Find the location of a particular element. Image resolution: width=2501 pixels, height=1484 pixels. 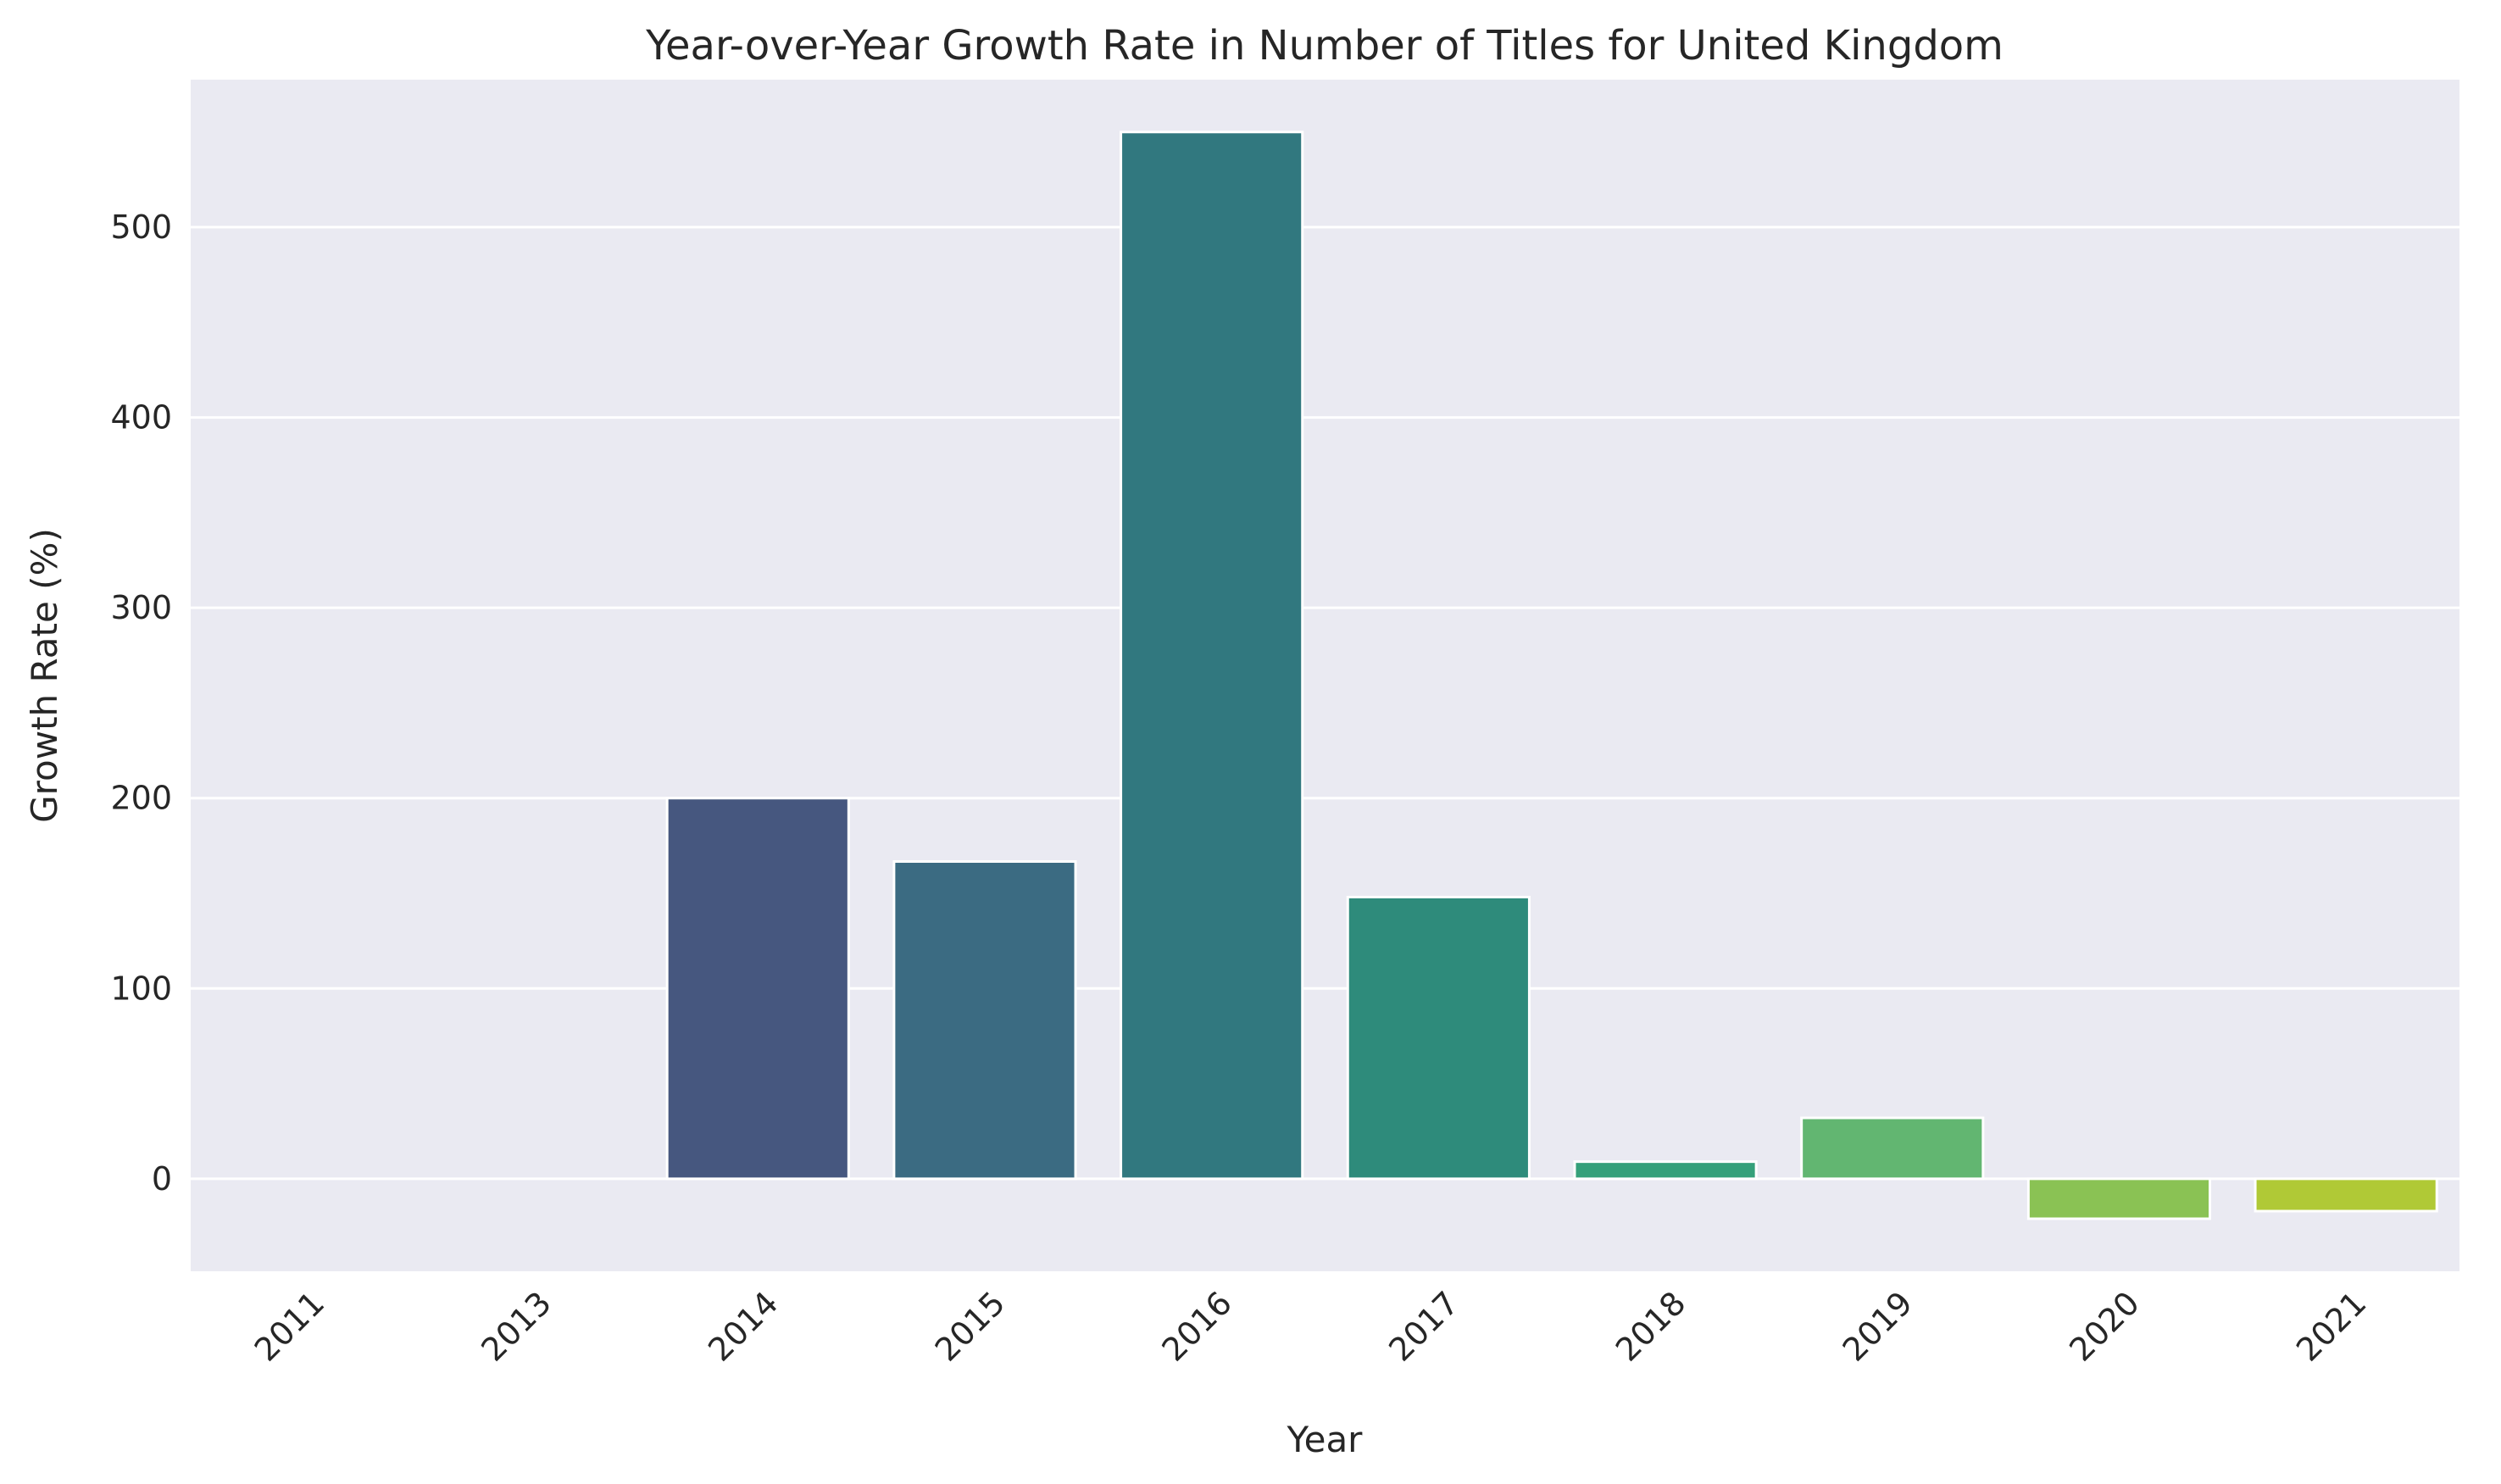

x-tick-label: 2015 is located at coordinates (970, 1327).